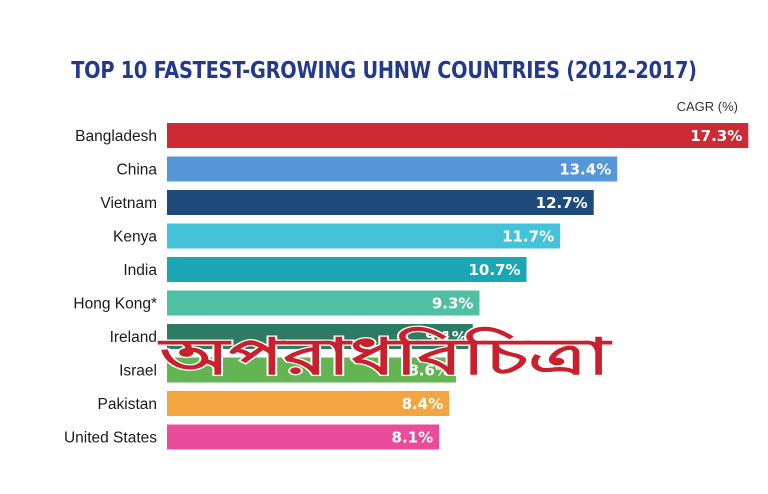 This screenshot has height=494, width=768. Describe the element at coordinates (716, 136) in the screenshot. I see `value-label: 17.3%` at that location.